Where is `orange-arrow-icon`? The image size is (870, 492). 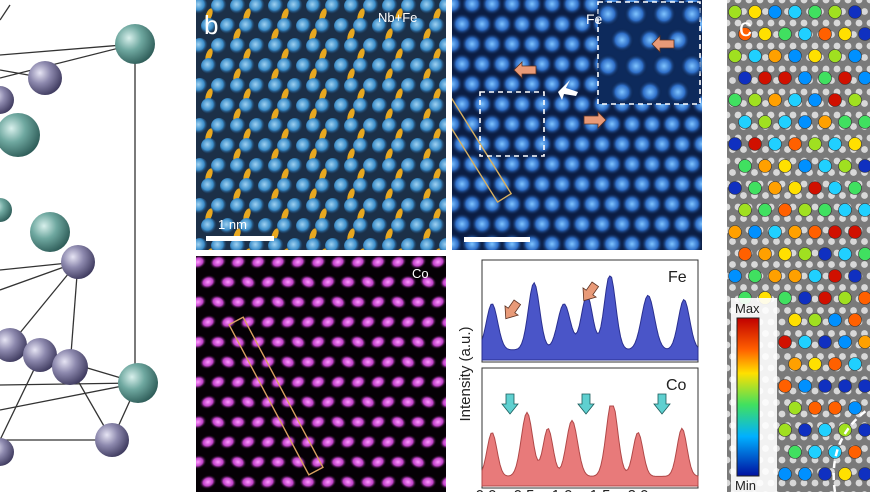
orange-arrow-icon is located at coordinates (591, 291).